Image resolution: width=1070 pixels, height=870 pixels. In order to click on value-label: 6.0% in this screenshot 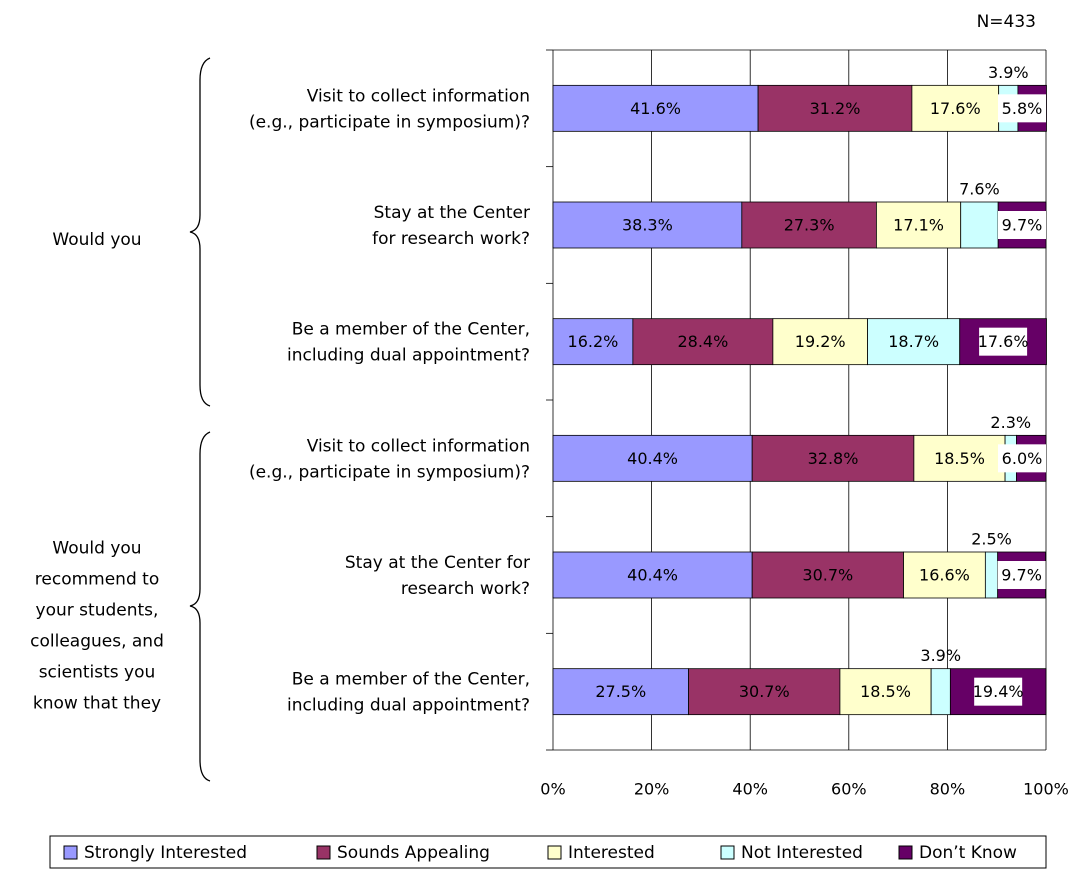, I will do `click(1022, 458)`.